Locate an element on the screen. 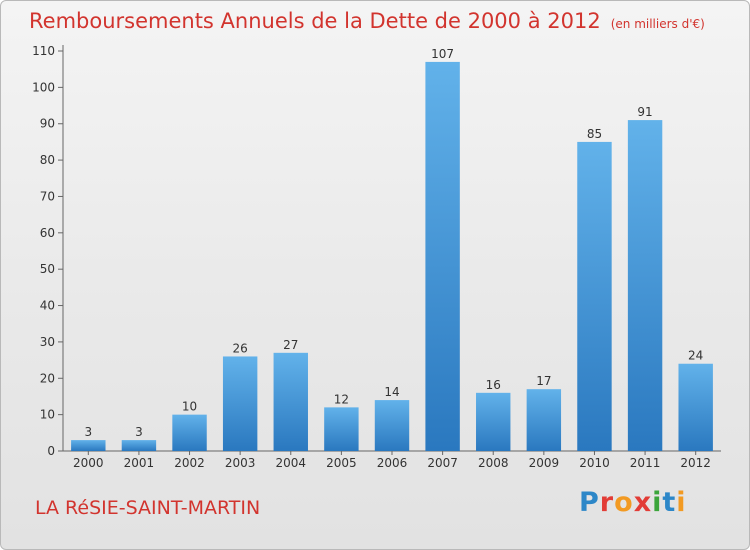 The width and height of the screenshot is (750, 550). proxiti-logo: Proxiti is located at coordinates (633, 502).